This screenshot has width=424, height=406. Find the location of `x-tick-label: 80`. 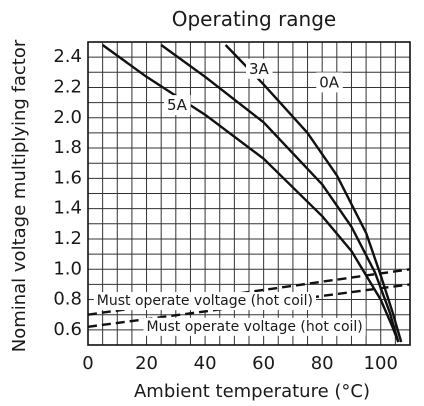

x-tick-label: 80 is located at coordinates (322, 363).